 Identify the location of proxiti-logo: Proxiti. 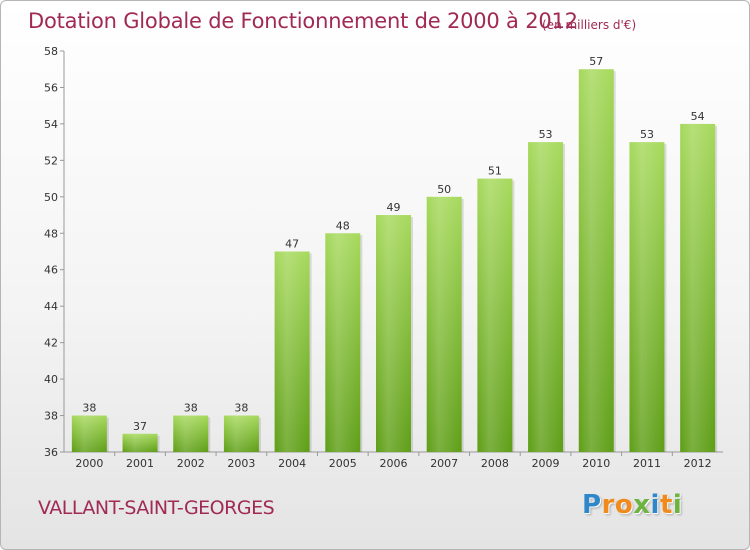
(632, 505).